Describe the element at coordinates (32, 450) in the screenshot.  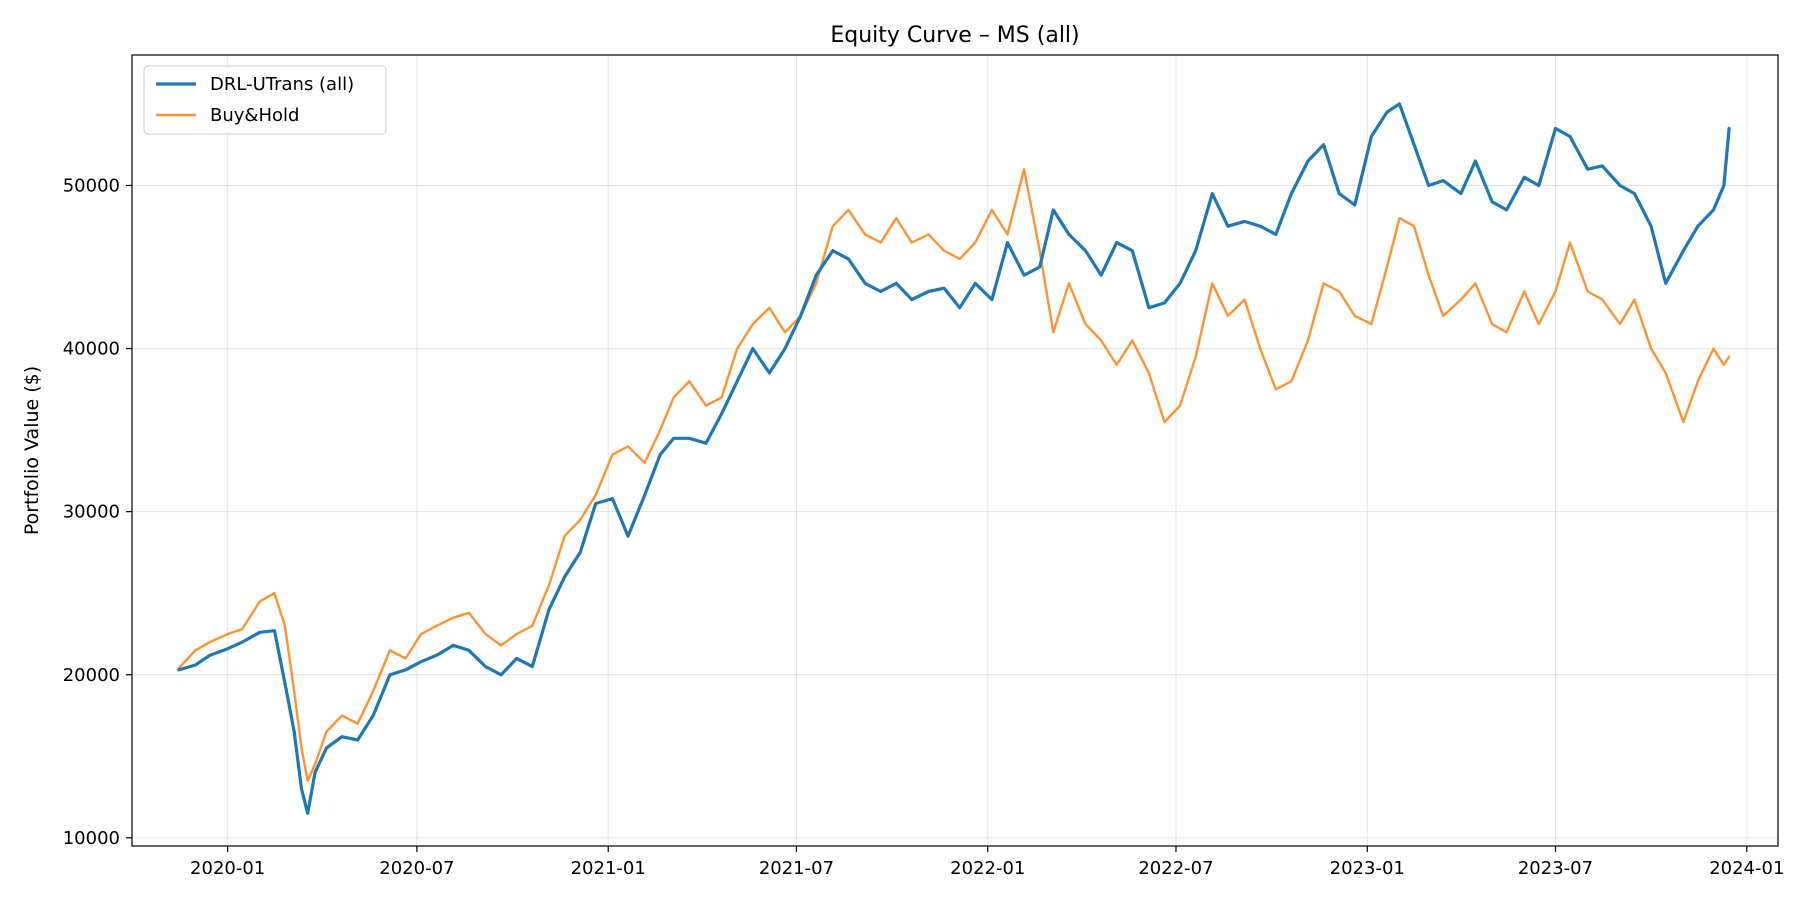
I see `y-axis-title: Portfolio Value ($)` at that location.